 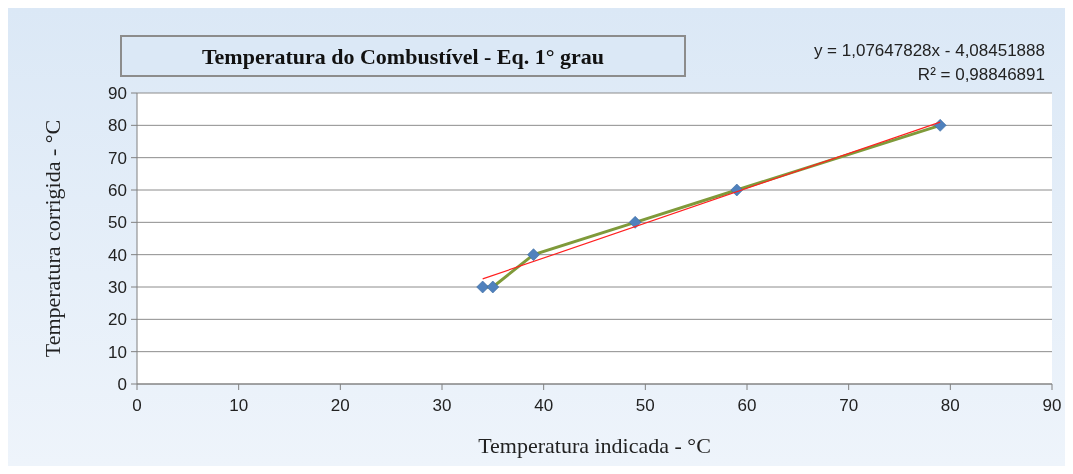 I want to click on x-tick-label: 0, so click(x=137, y=405).